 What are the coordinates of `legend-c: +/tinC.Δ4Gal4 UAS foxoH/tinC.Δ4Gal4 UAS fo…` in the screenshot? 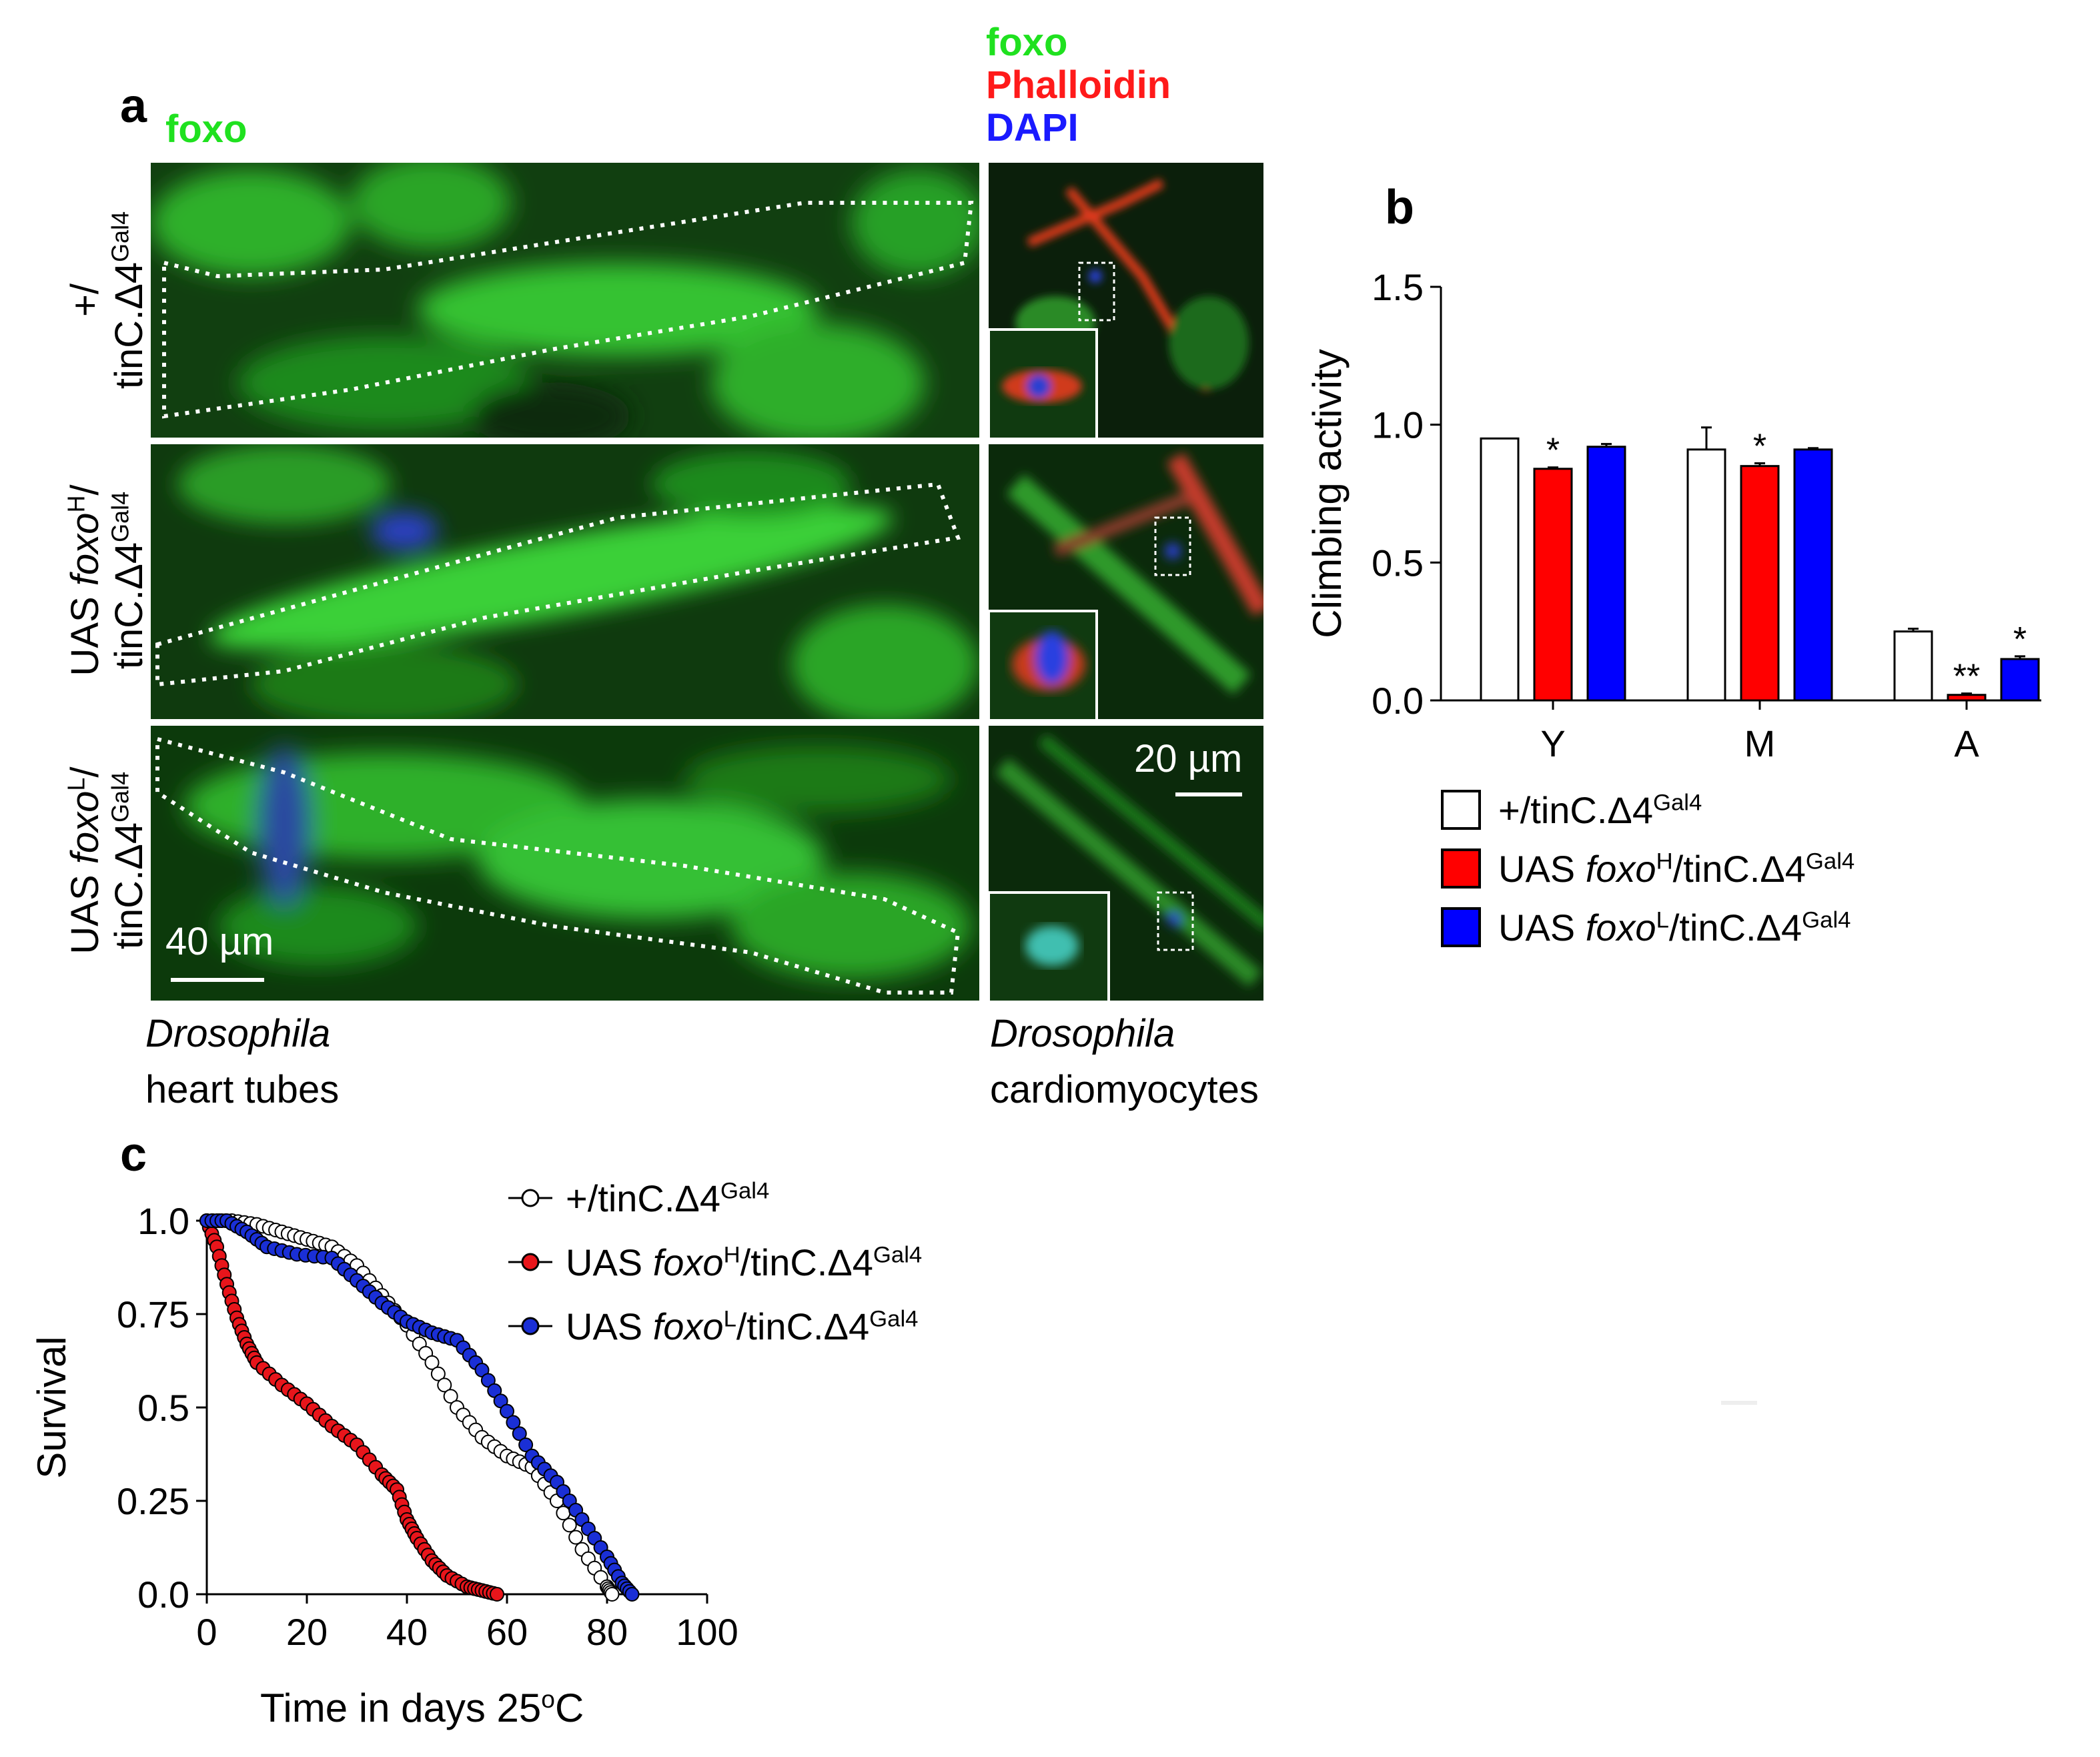 It's located at (714, 1262).